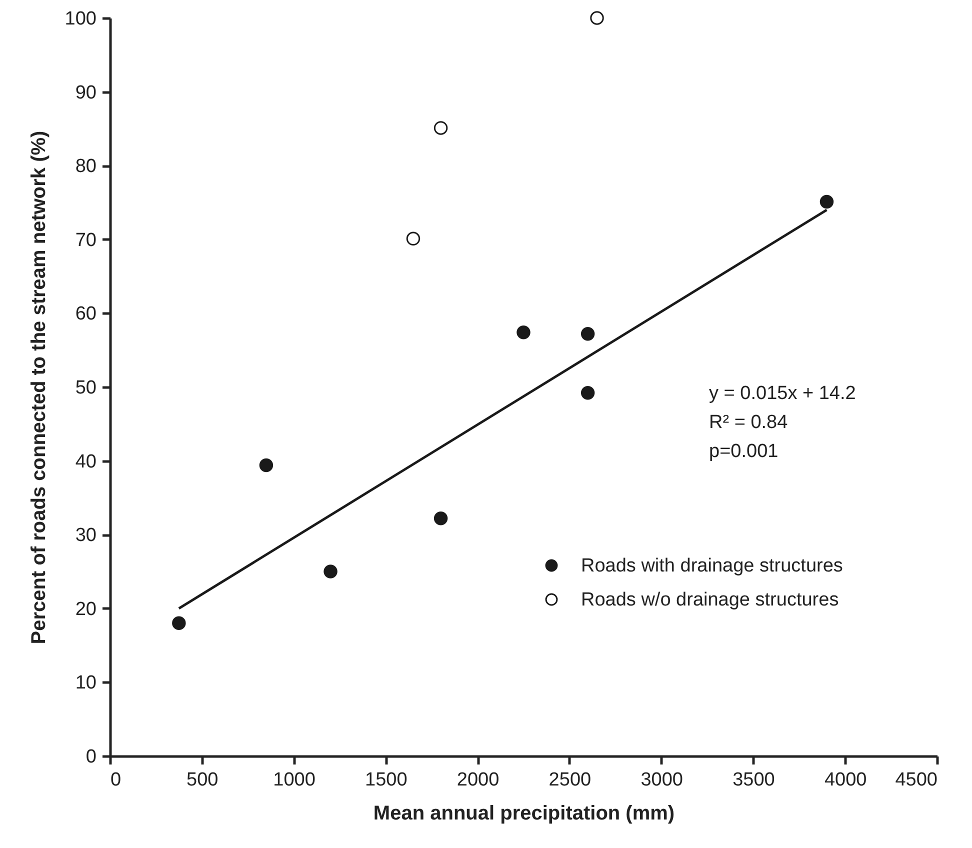 The height and width of the screenshot is (848, 972). Describe the element at coordinates (85, 535) in the screenshot. I see `y-tick-label: 30` at that location.